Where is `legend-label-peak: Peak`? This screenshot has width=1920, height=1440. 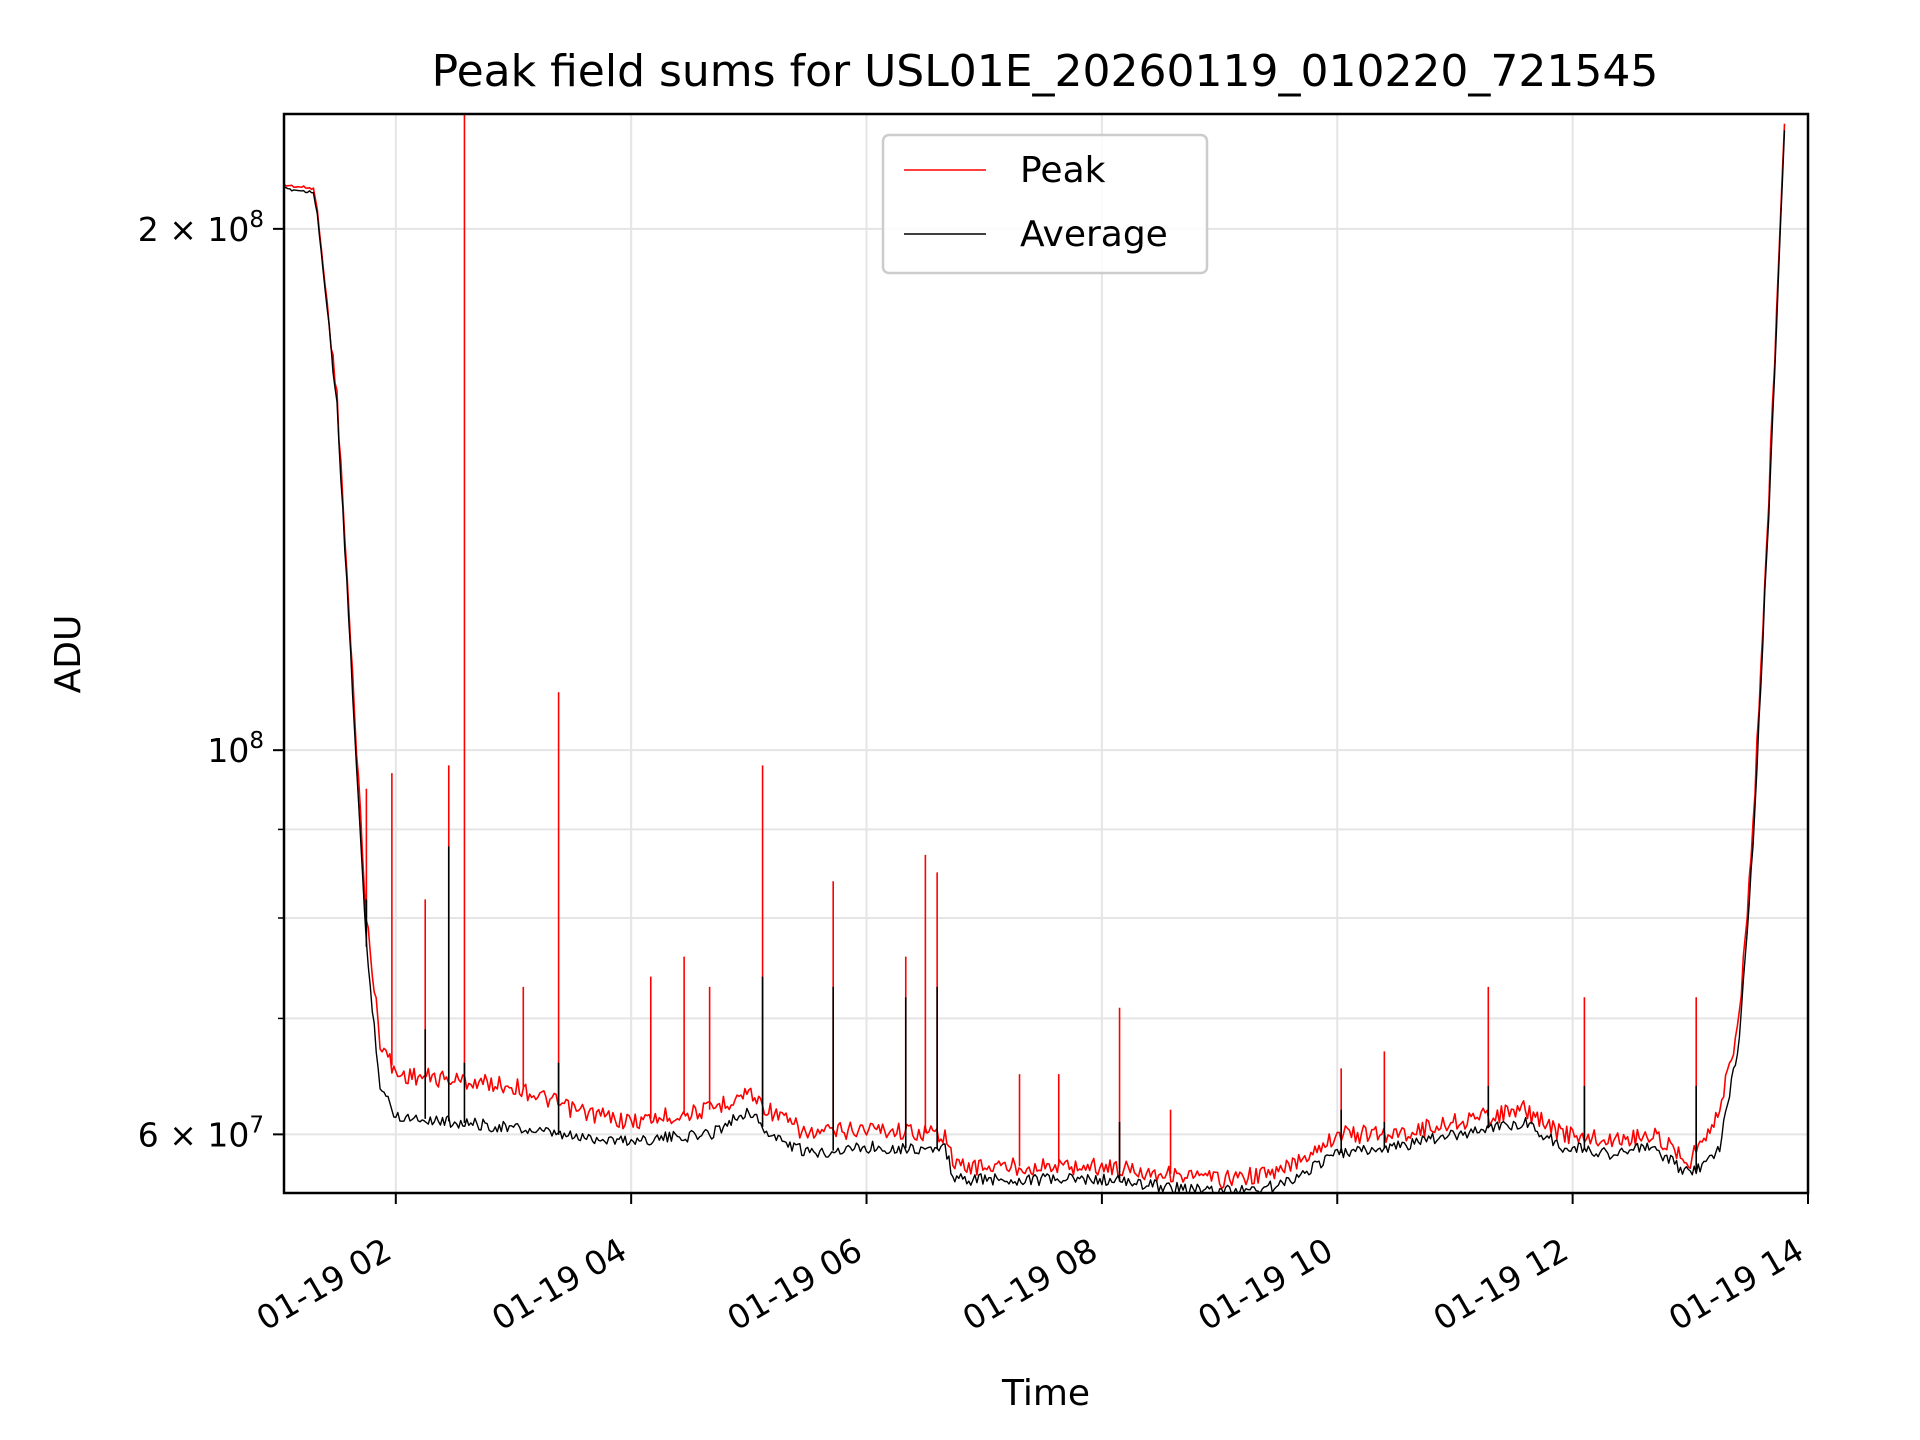
legend-label-peak: Peak is located at coordinates (1063, 170).